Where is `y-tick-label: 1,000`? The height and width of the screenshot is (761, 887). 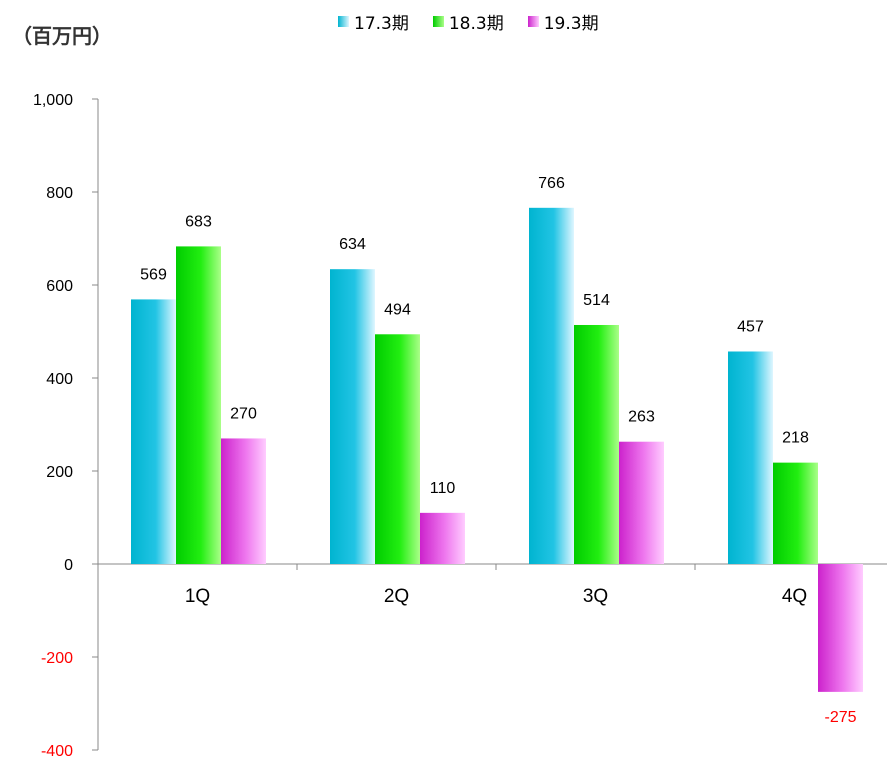
y-tick-label: 1,000 is located at coordinates (53, 100).